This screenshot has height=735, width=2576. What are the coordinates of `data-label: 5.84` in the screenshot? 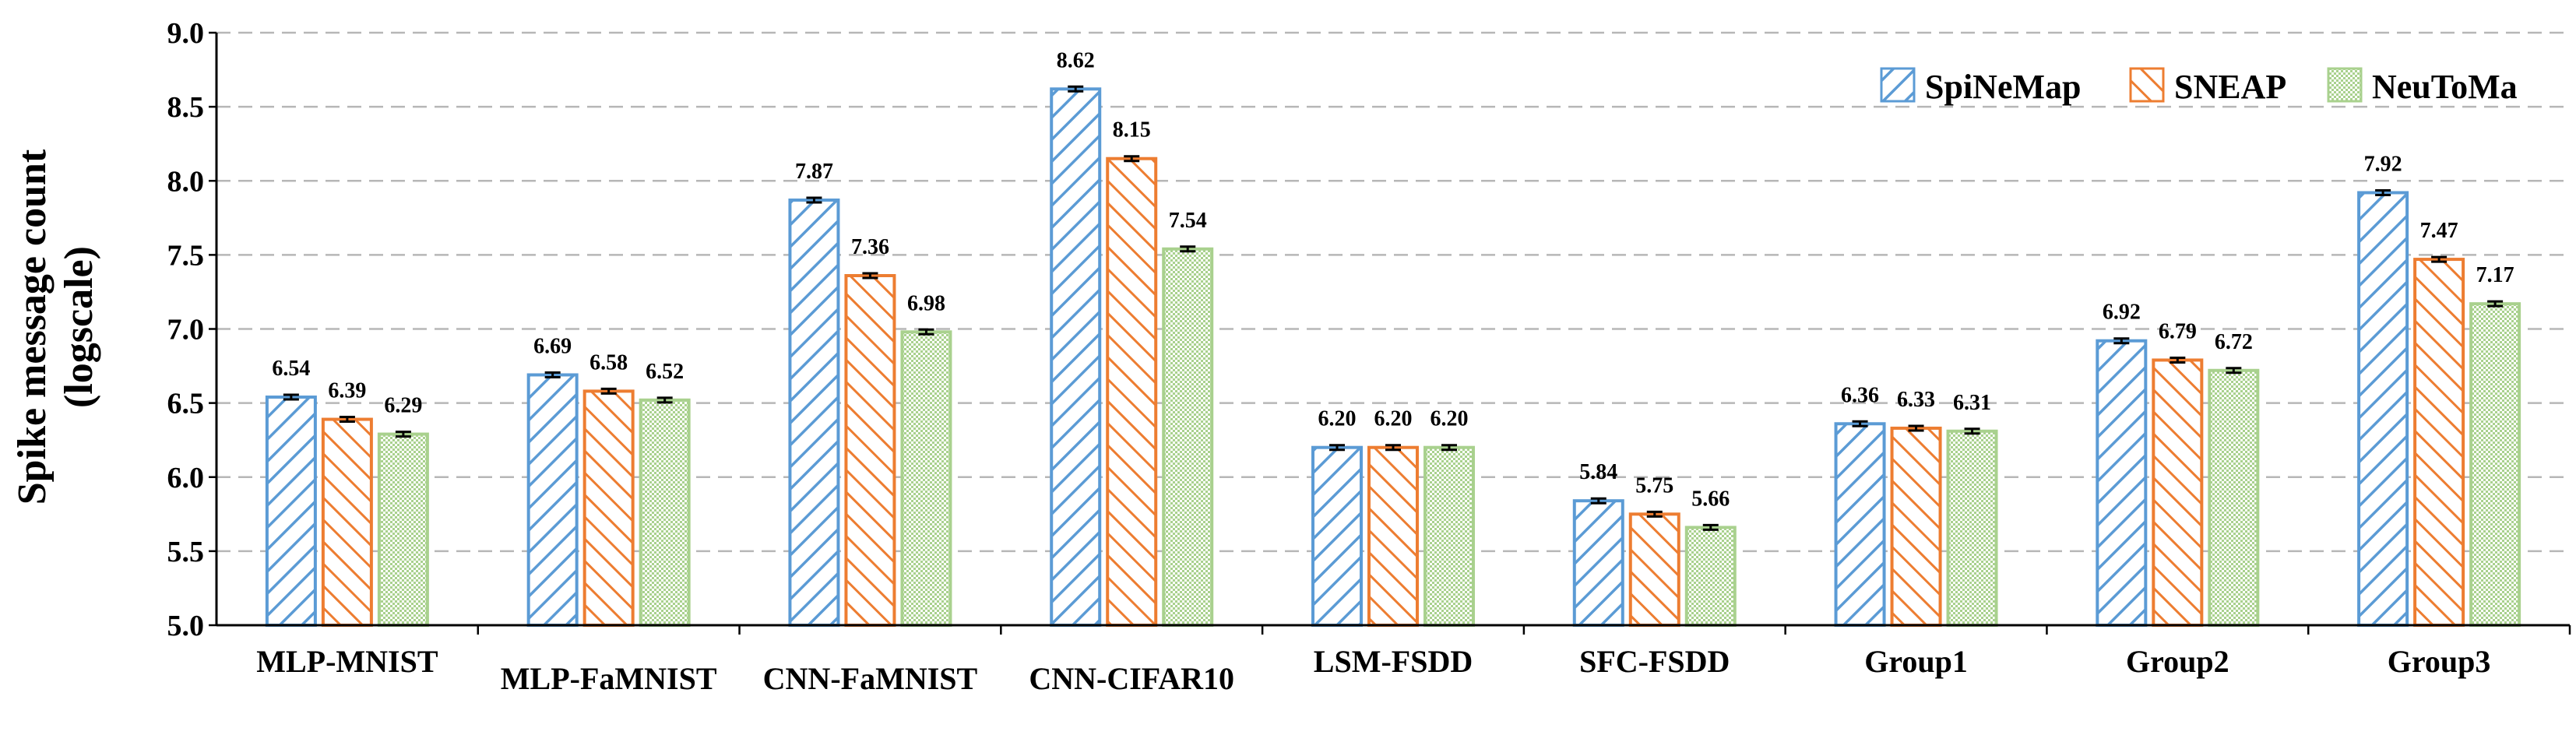 It's located at (1598, 472).